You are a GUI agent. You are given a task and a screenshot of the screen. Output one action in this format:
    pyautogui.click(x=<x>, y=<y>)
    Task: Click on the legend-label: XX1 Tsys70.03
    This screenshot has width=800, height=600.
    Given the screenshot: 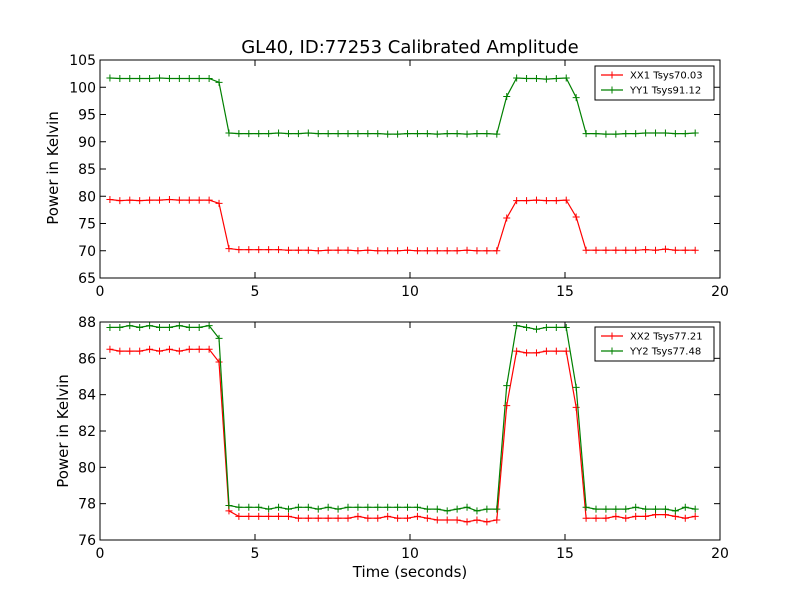 What is the action you would take?
    pyautogui.click(x=666, y=76)
    